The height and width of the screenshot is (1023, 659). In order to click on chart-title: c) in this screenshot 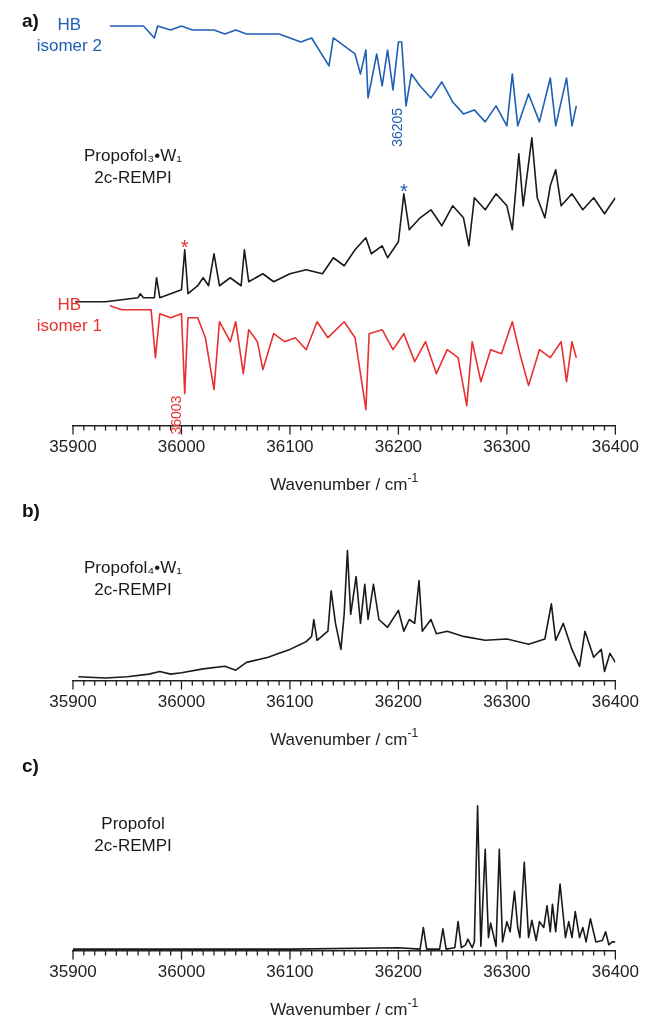, I will do `click(30, 765)`.